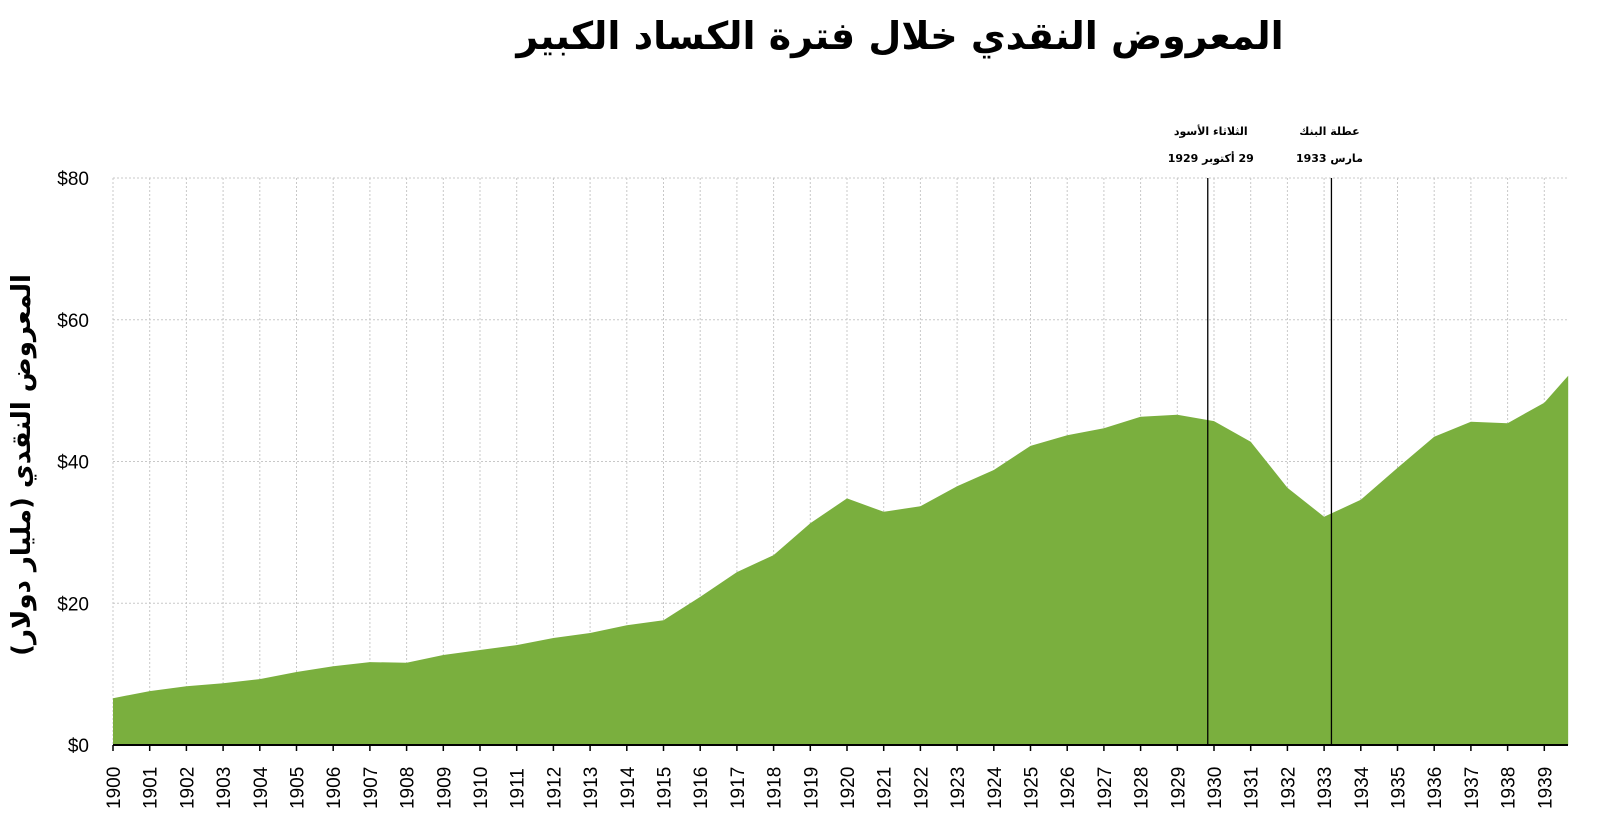  Describe the element at coordinates (408, 788) in the screenshot. I see `x-tick-label: 1908` at that location.